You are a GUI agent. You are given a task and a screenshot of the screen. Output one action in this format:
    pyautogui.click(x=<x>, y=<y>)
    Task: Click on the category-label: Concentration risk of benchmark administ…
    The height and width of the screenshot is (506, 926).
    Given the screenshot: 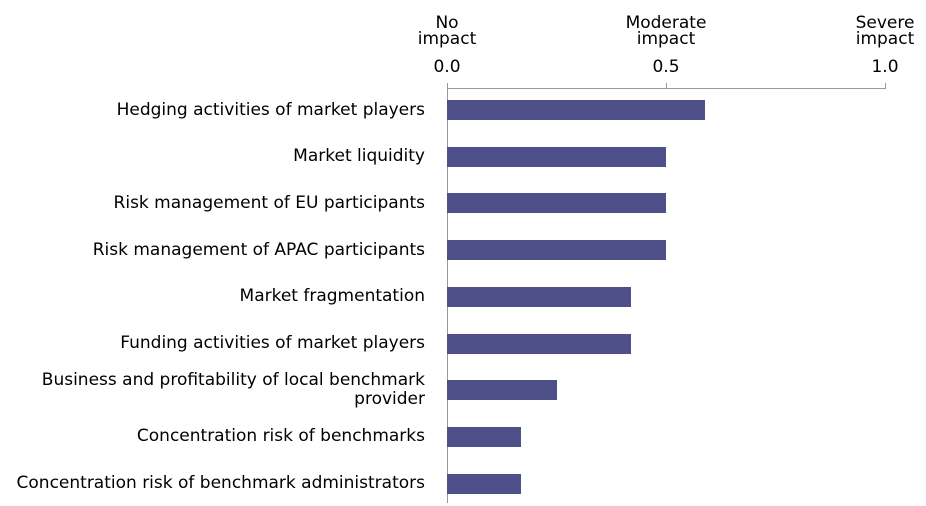 What is the action you would take?
    pyautogui.click(x=220, y=483)
    